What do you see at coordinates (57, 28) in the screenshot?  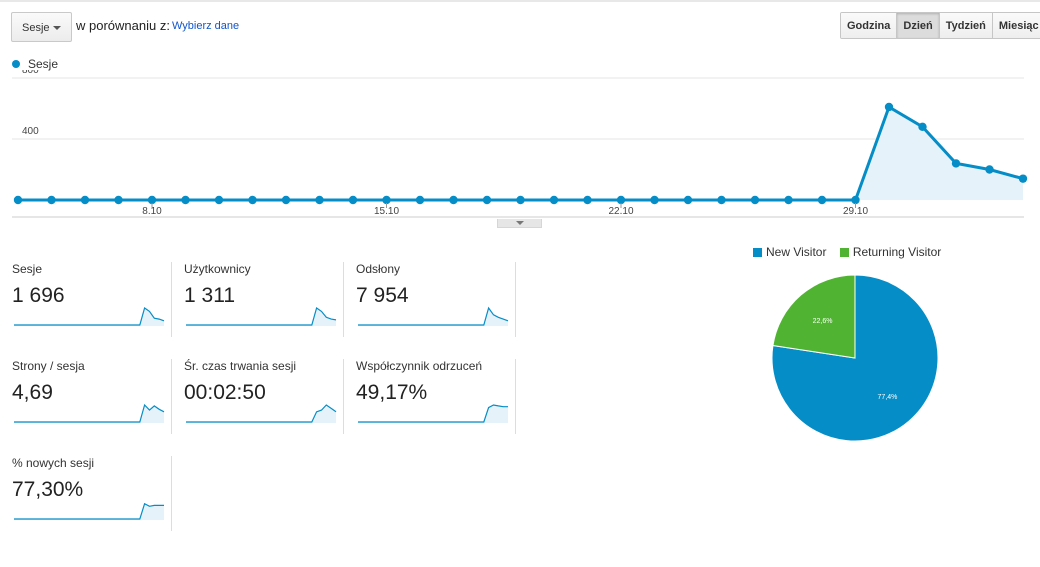 I see `chevron-down-icon` at bounding box center [57, 28].